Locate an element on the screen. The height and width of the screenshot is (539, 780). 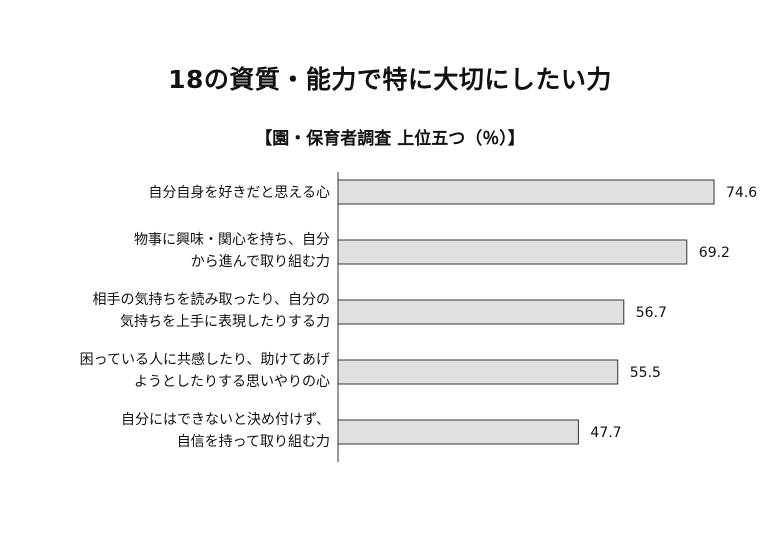
chart-title: 18の資質・能力で特に大切にしたい力 is located at coordinates (390, 79).